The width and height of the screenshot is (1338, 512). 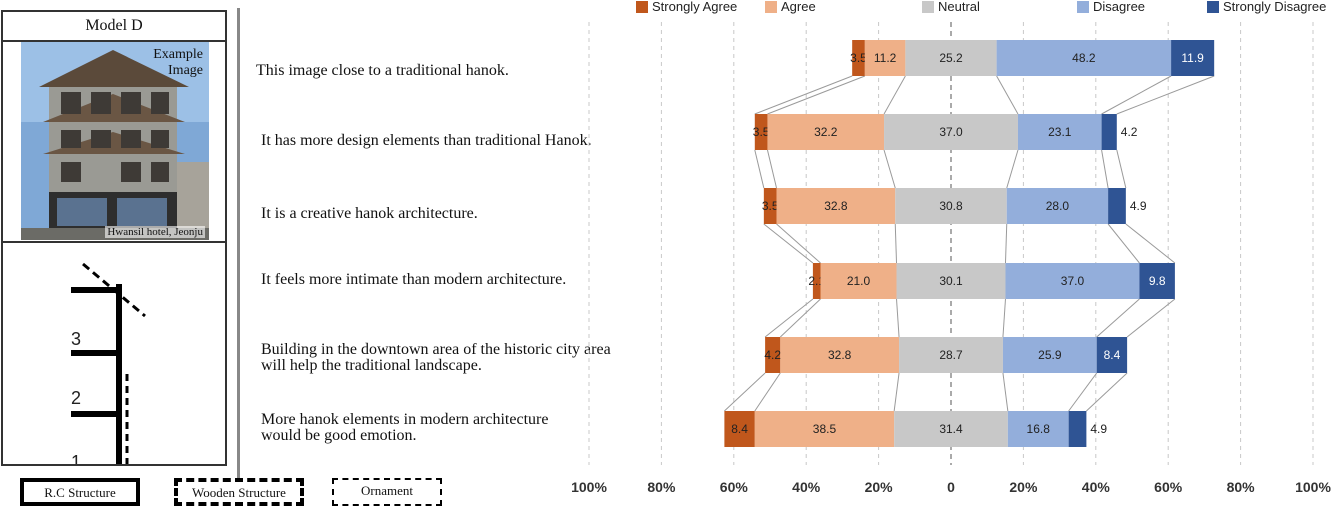 I want to click on panel-divider, so click(x=114, y=242).